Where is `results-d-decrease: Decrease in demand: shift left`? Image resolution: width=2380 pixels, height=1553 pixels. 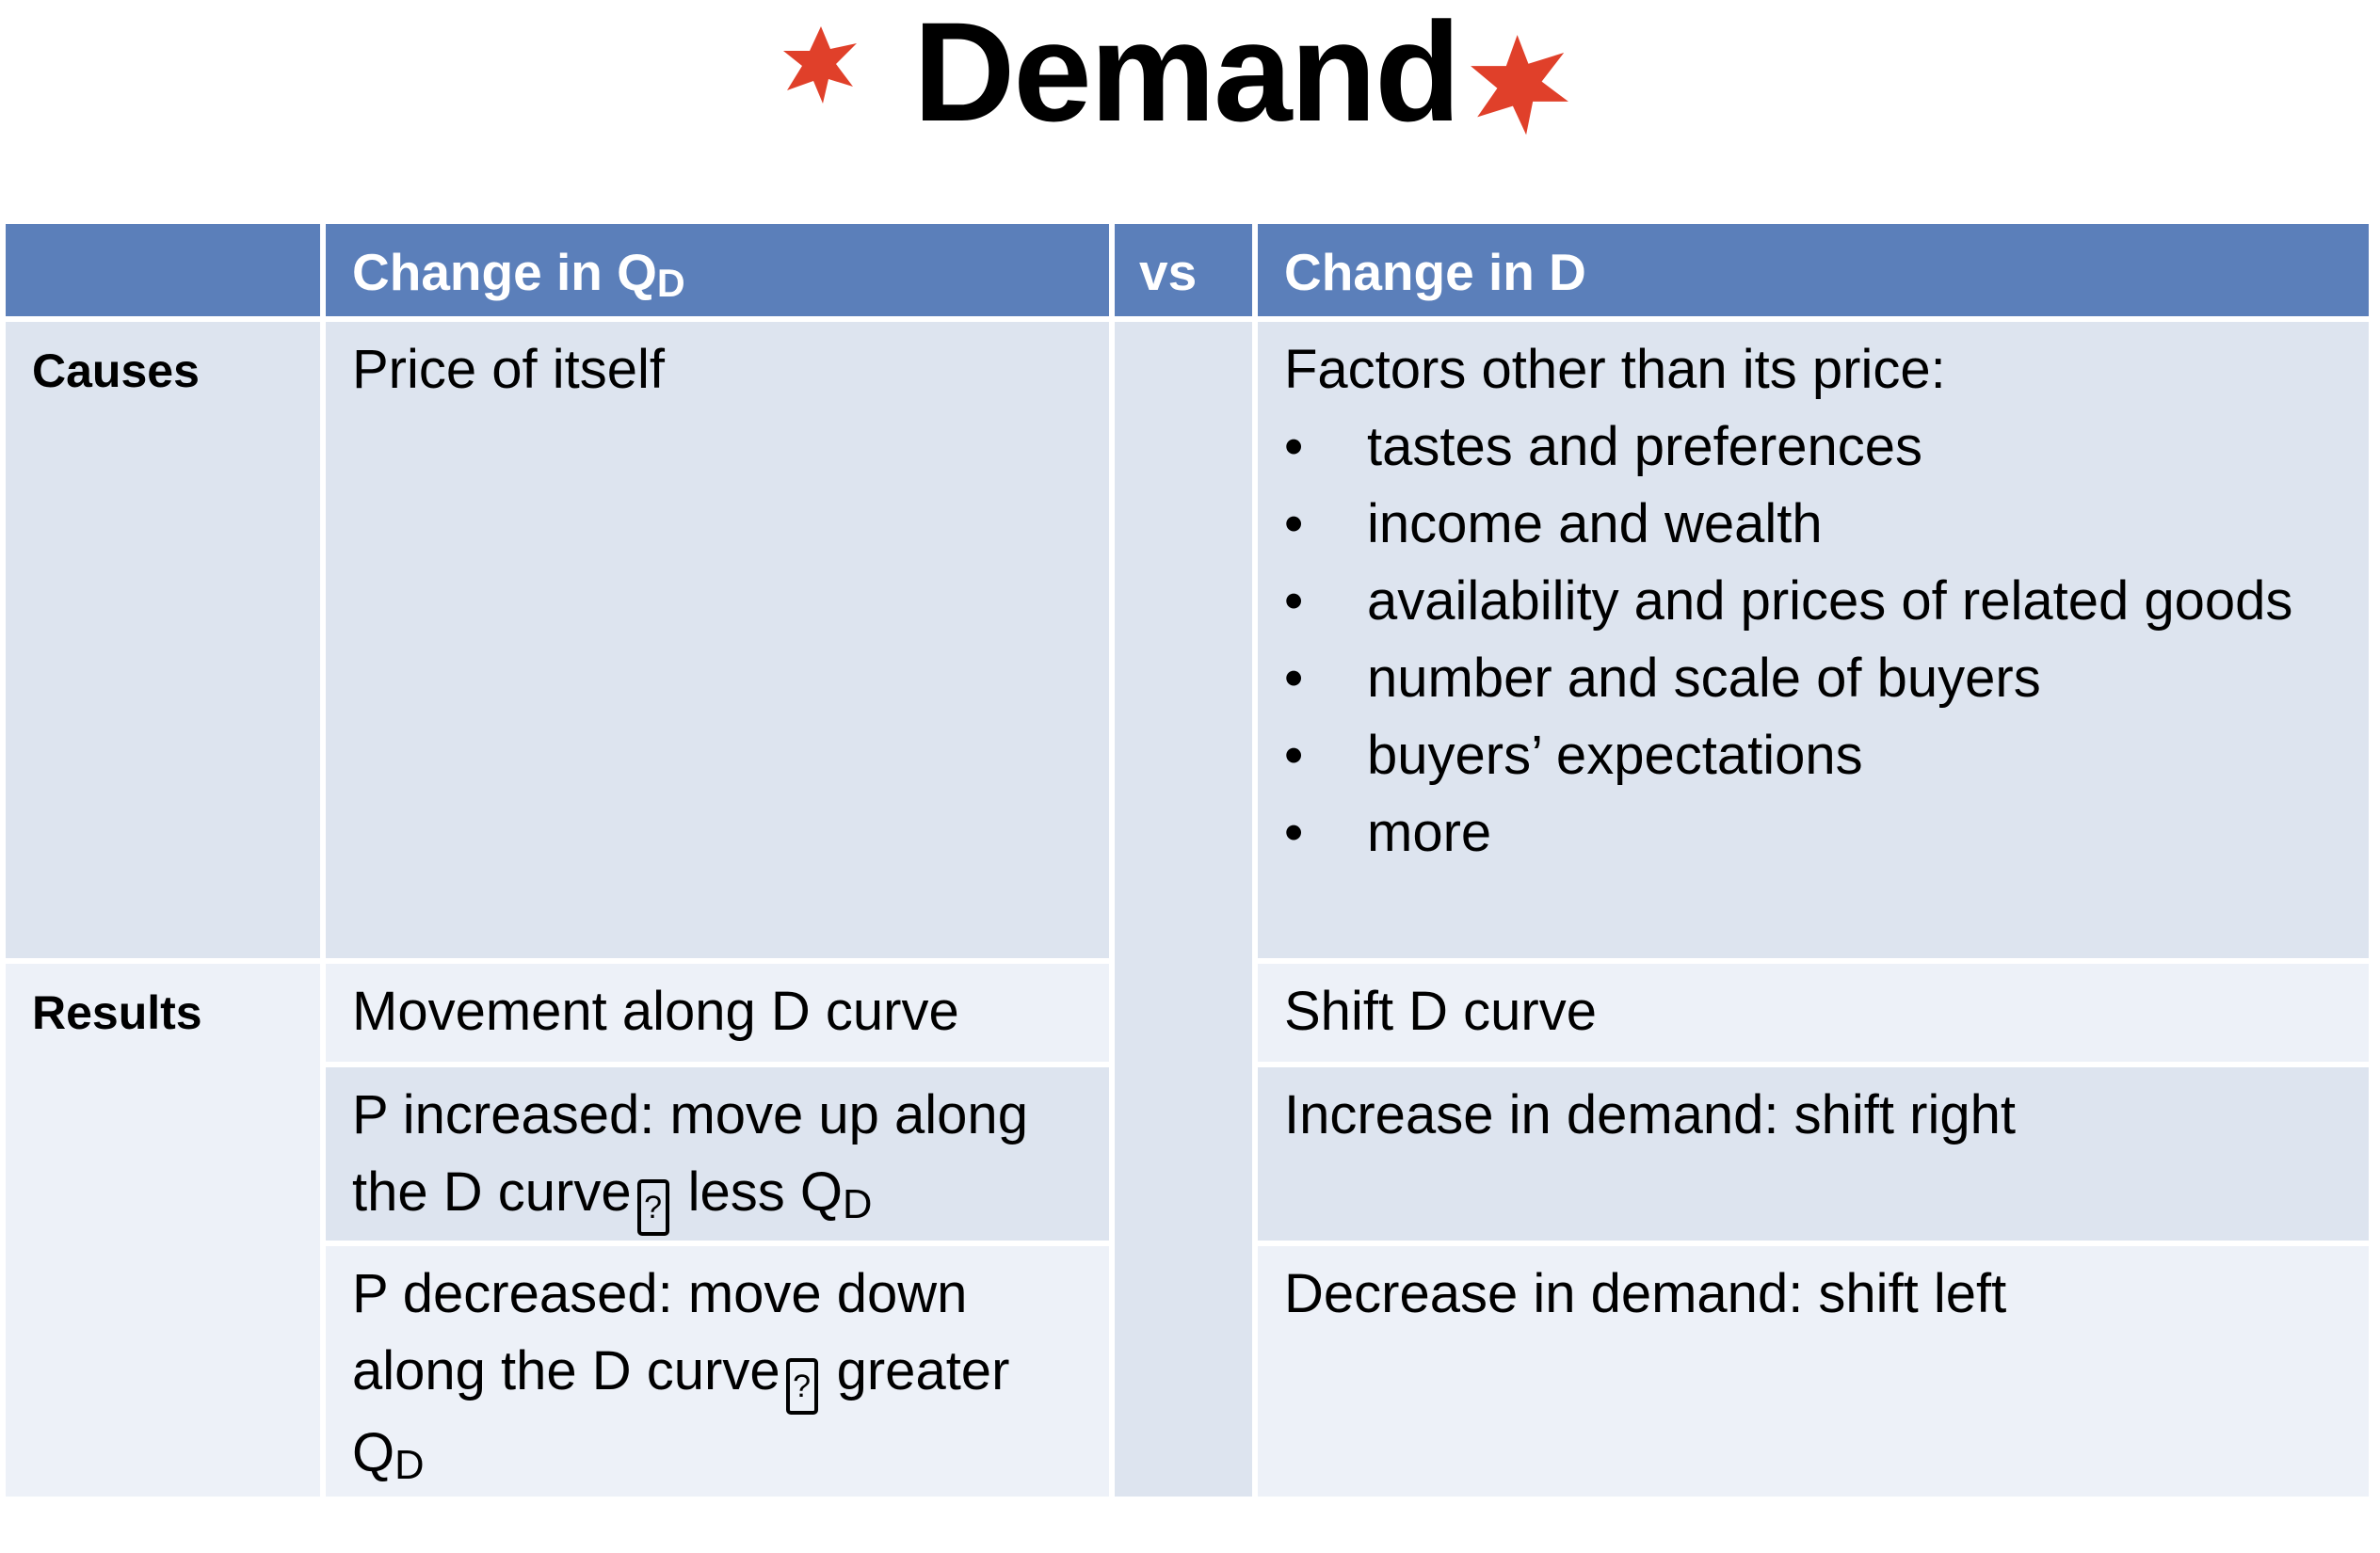 results-d-decrease: Decrease in demand: shift left is located at coordinates (1813, 1371).